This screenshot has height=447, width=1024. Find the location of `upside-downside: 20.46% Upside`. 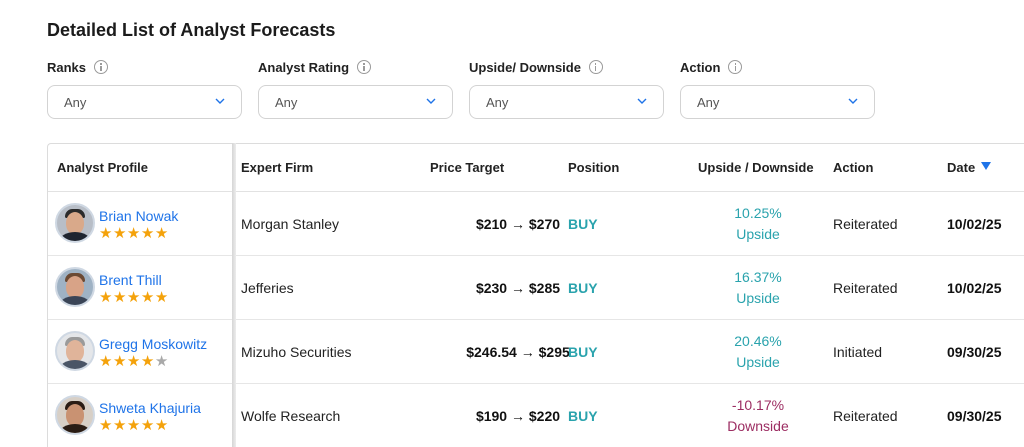

upside-downside: 20.46% Upside is located at coordinates (758, 352).